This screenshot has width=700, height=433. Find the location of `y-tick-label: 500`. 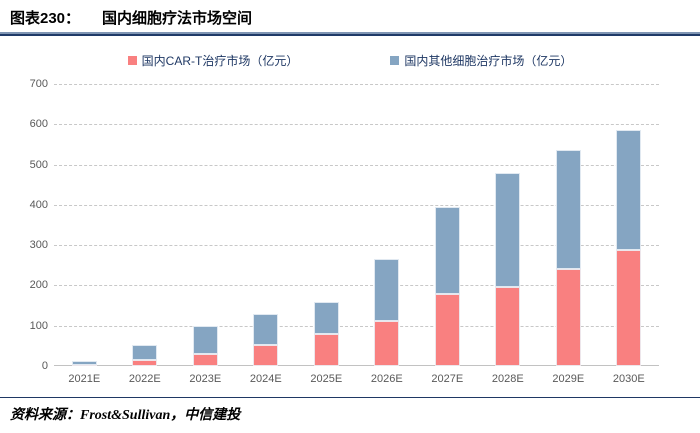

y-tick-label: 500 is located at coordinates (38, 164).